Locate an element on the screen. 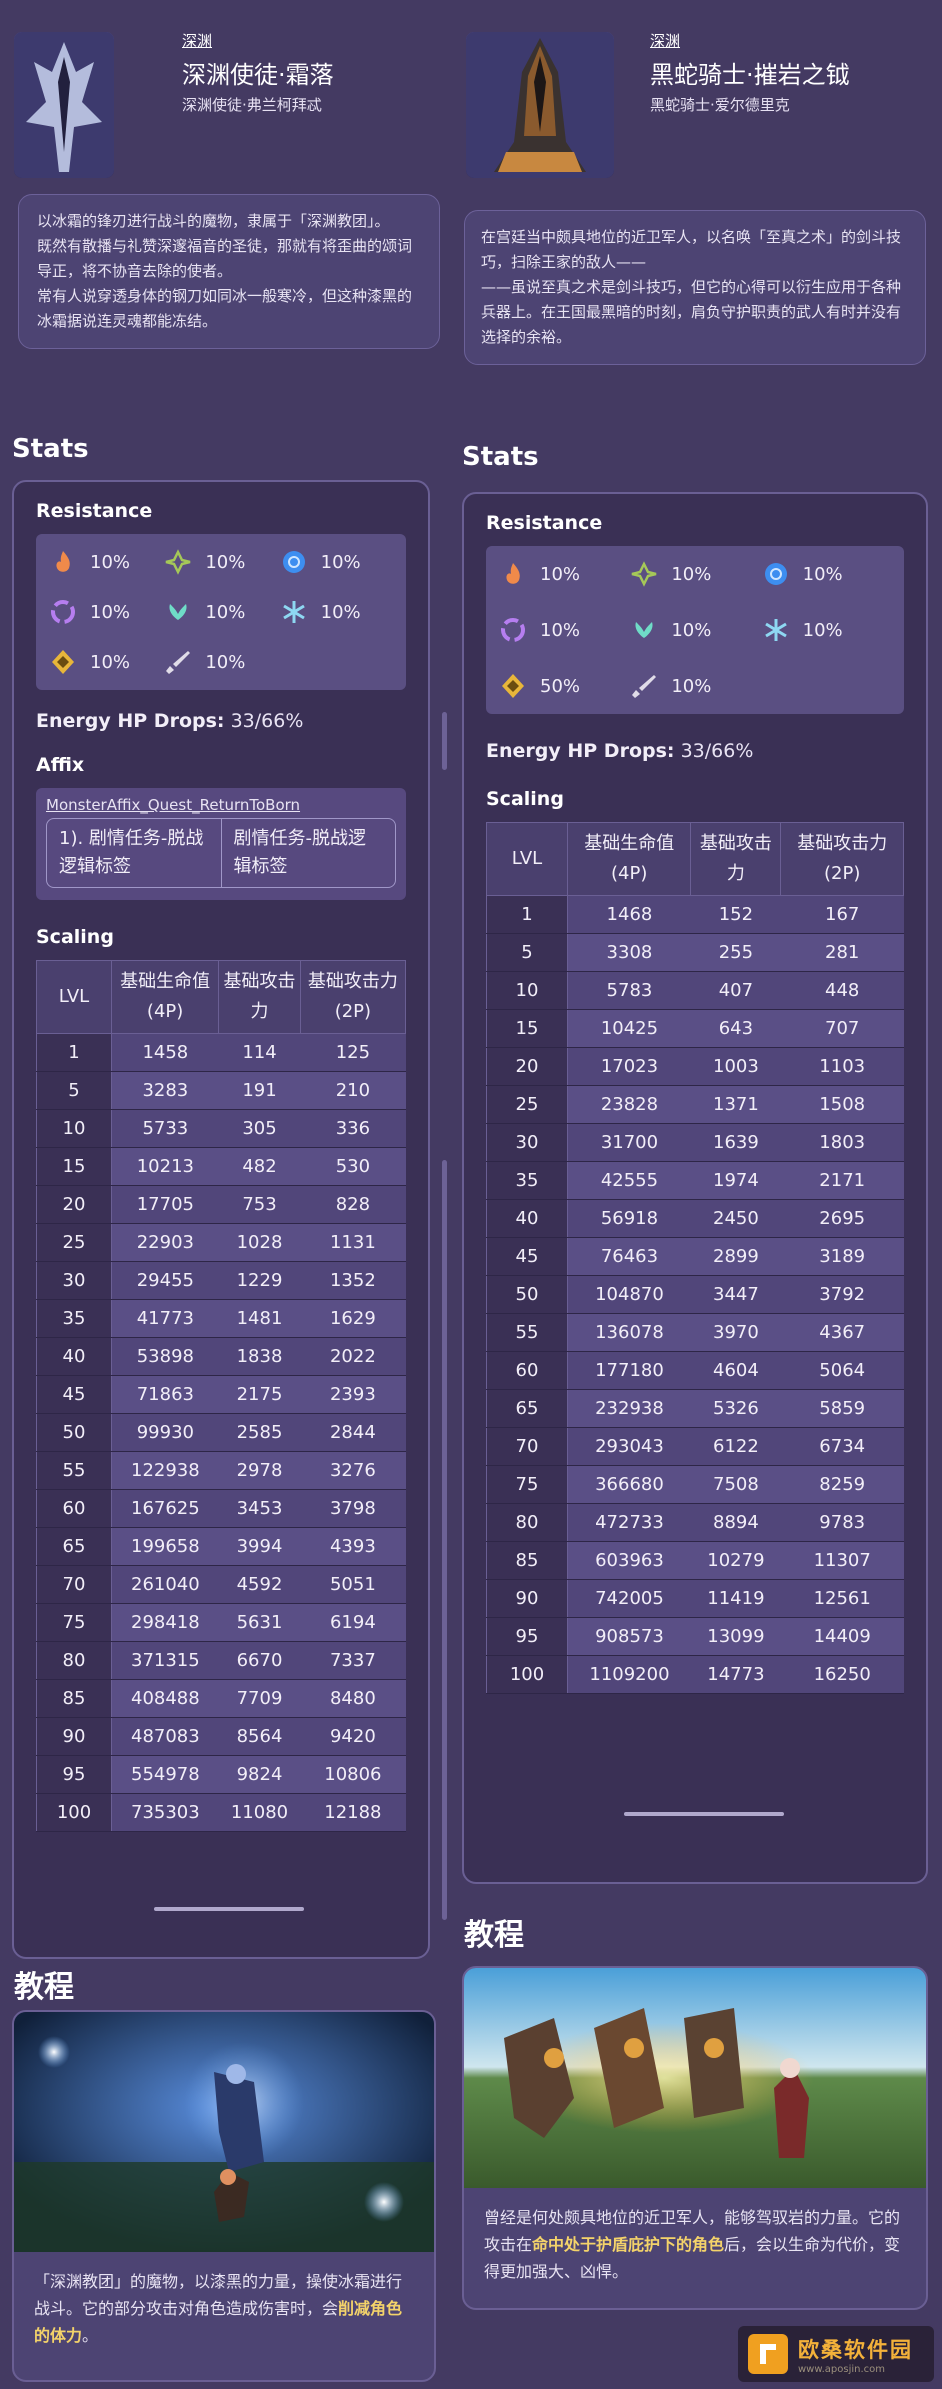 This screenshot has height=2389, width=942. cell-level: 60 is located at coordinates (74, 1508).